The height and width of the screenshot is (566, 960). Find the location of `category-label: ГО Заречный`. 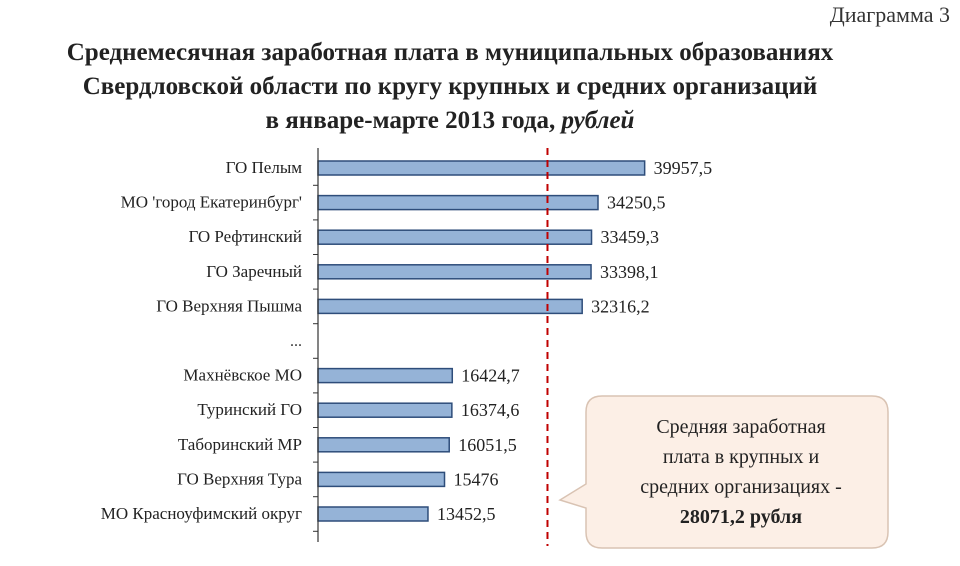

category-label: ГО Заречный is located at coordinates (254, 271).